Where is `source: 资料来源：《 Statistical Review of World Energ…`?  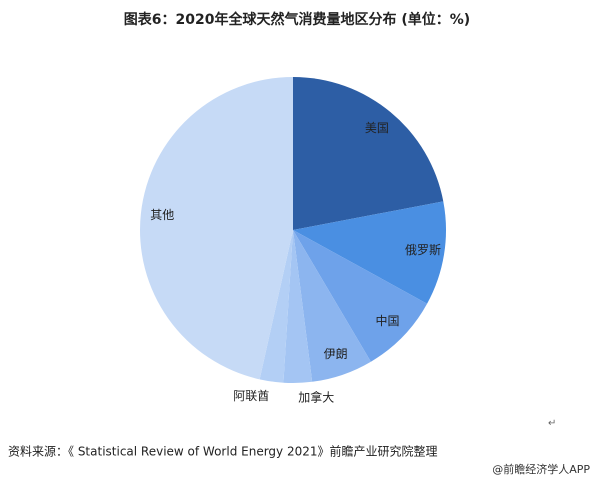
source: 资料来源：《 Statistical Review of World Energ… is located at coordinates (223, 451).